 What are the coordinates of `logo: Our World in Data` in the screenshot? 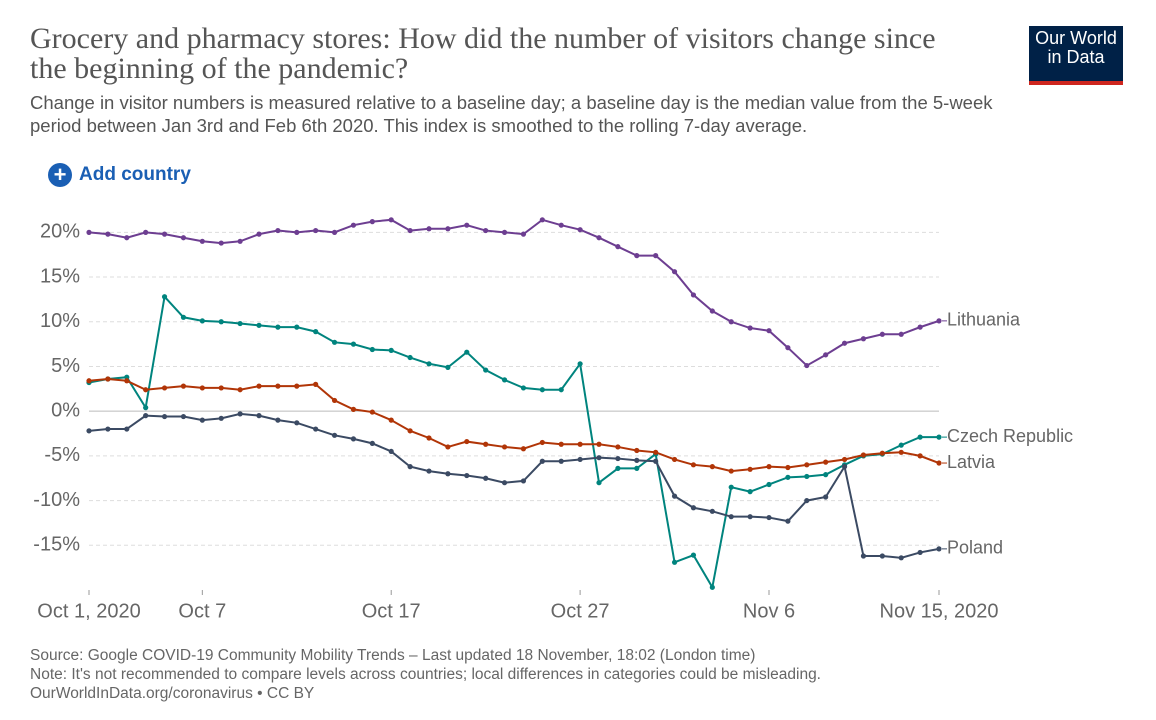 It's located at (1076, 55).